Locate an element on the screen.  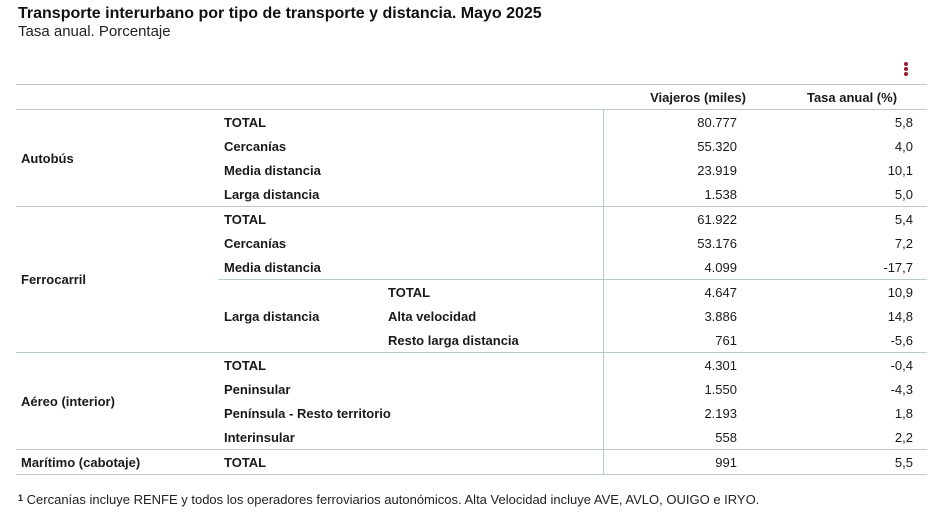
category-autobus: Autobús is located at coordinates (117, 158).